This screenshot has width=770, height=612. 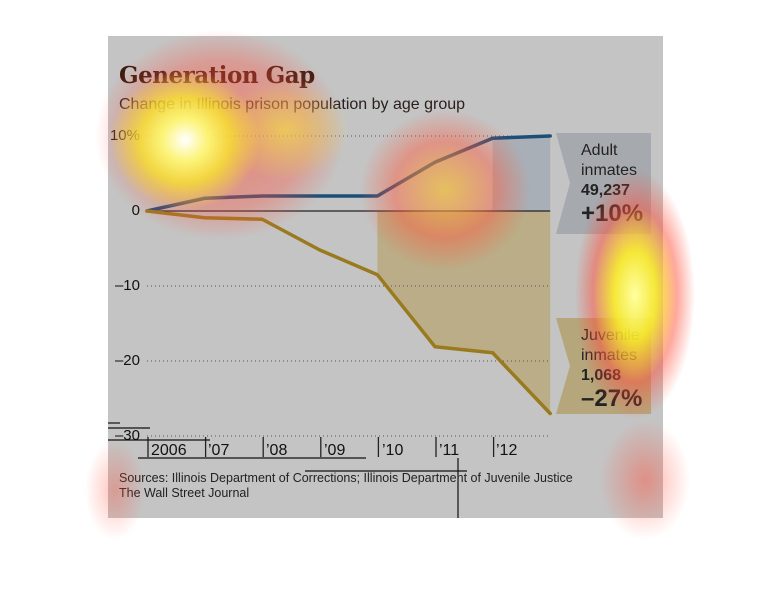 I want to click on chart-title: Generation Gap, so click(x=217, y=75).